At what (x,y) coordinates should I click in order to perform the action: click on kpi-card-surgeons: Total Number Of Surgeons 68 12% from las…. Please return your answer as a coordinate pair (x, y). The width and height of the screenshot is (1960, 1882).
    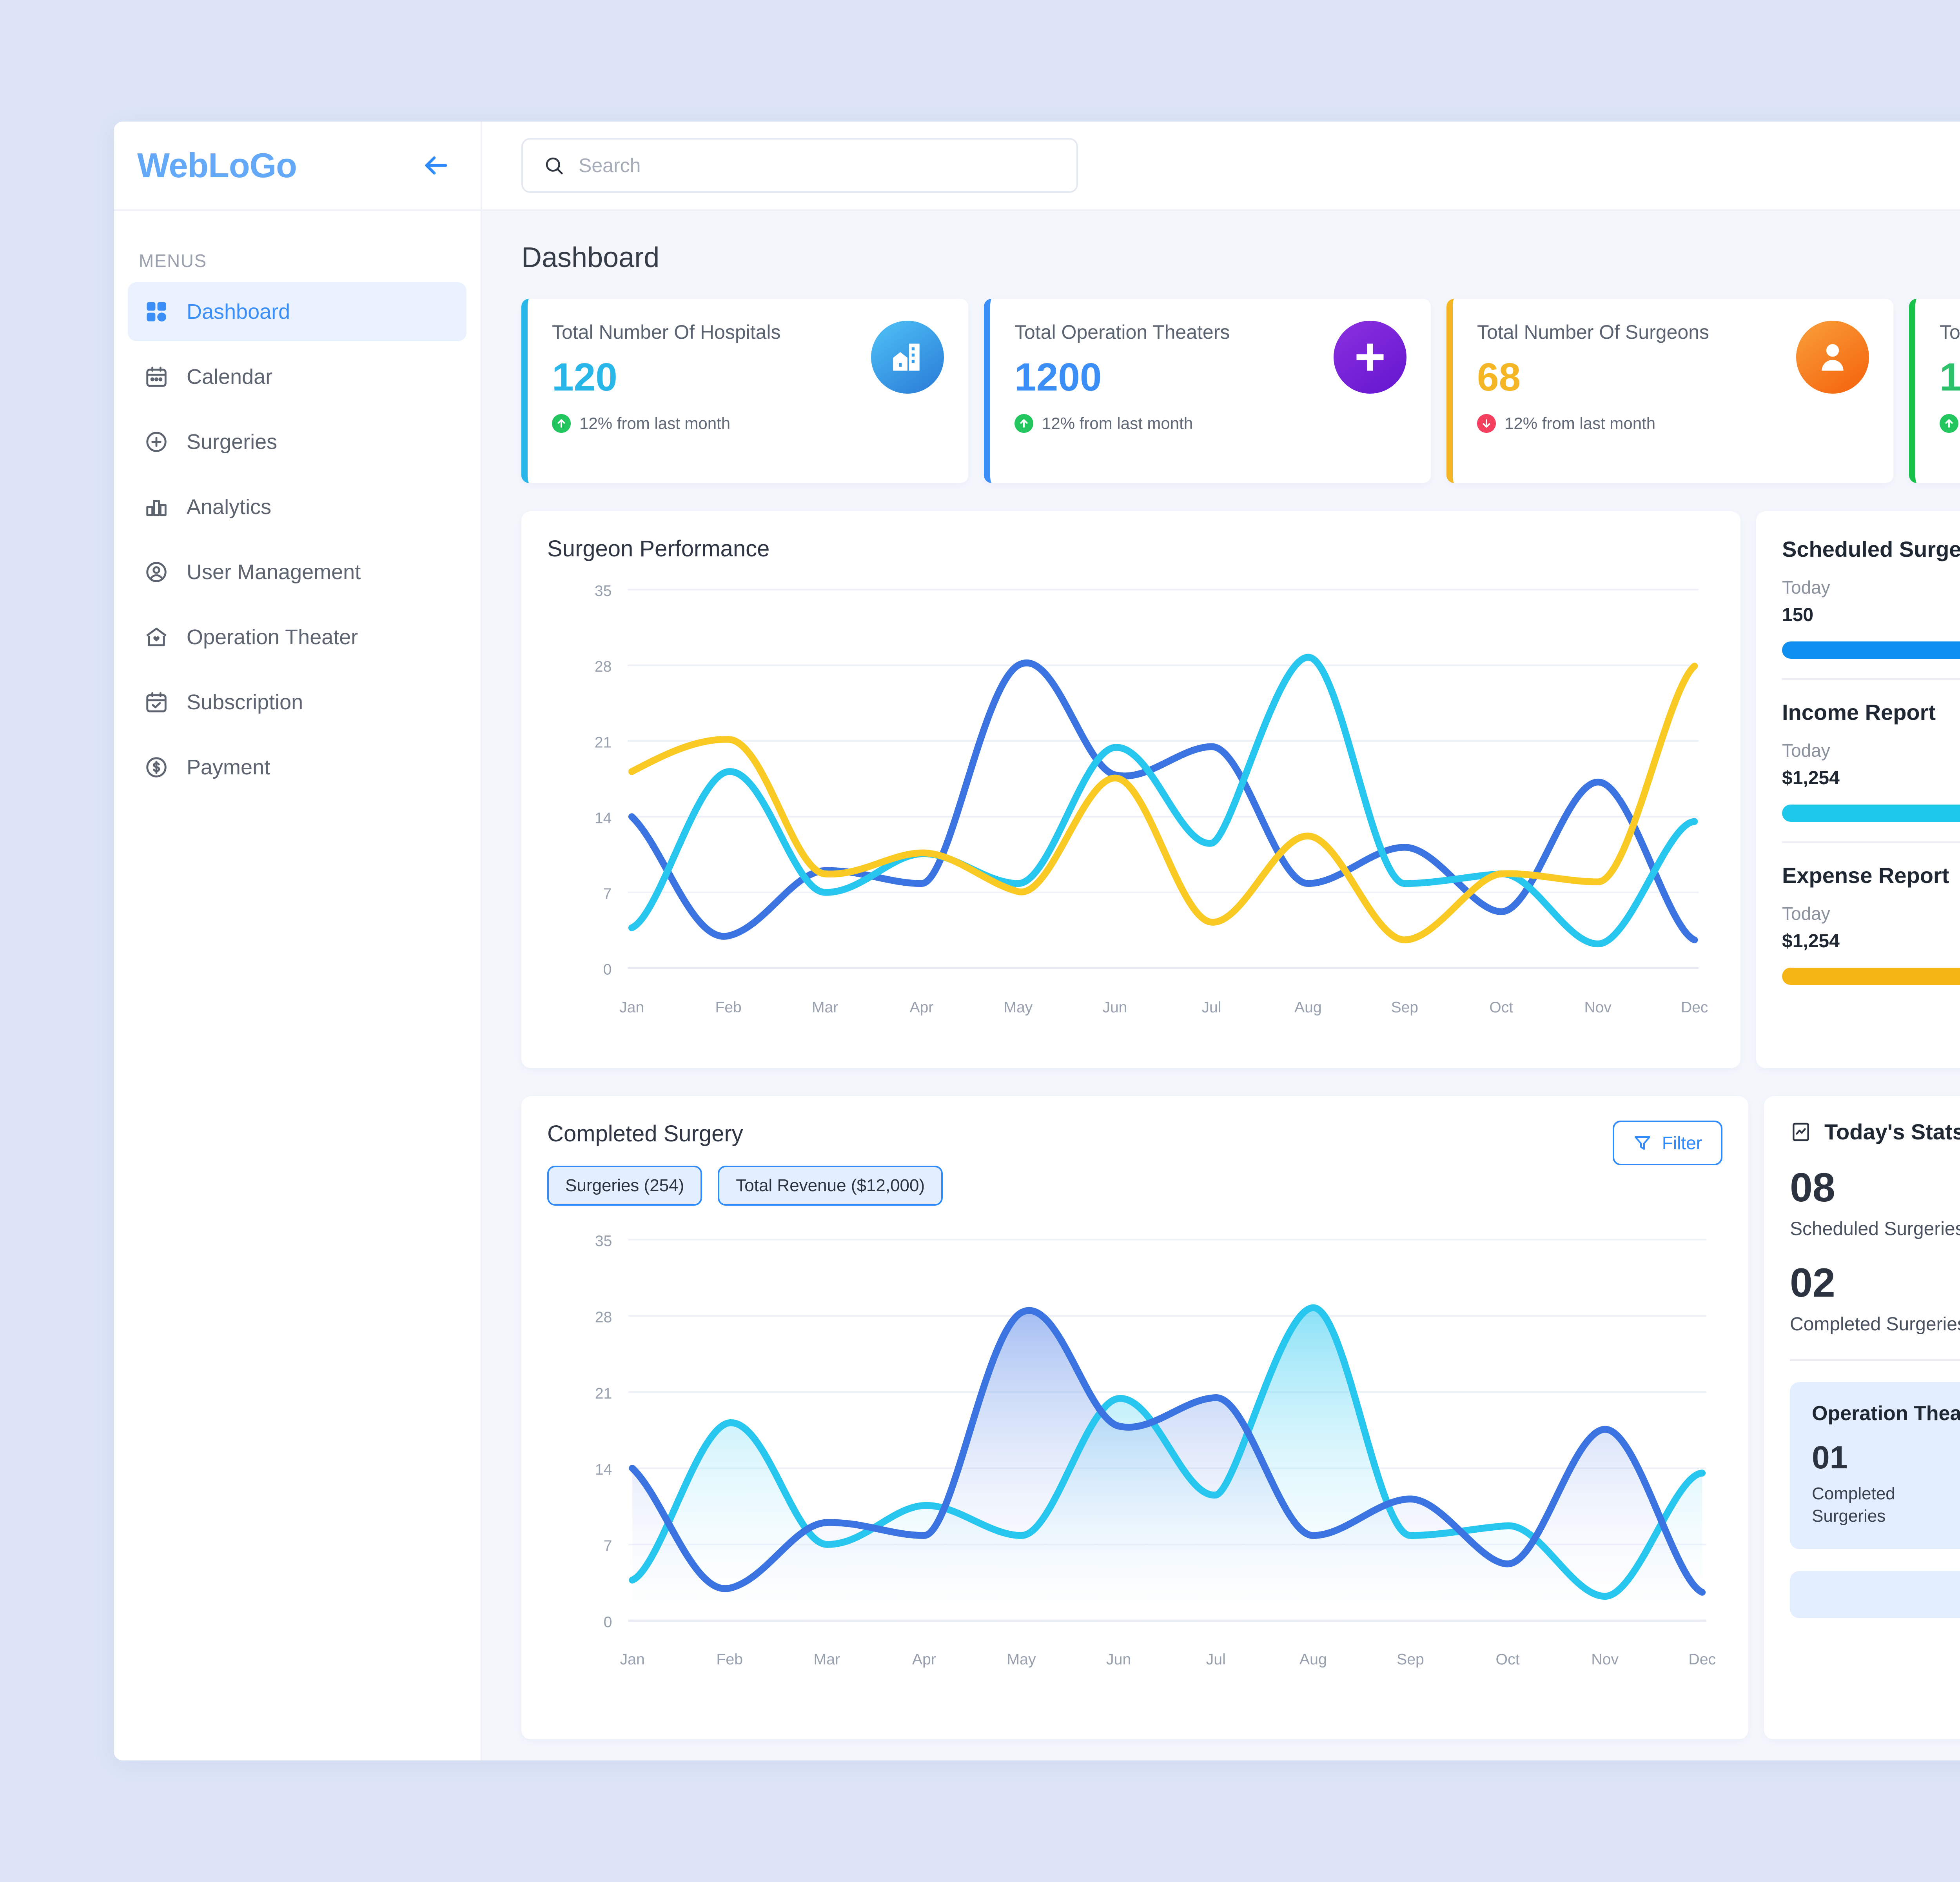
    Looking at the image, I should click on (1670, 391).